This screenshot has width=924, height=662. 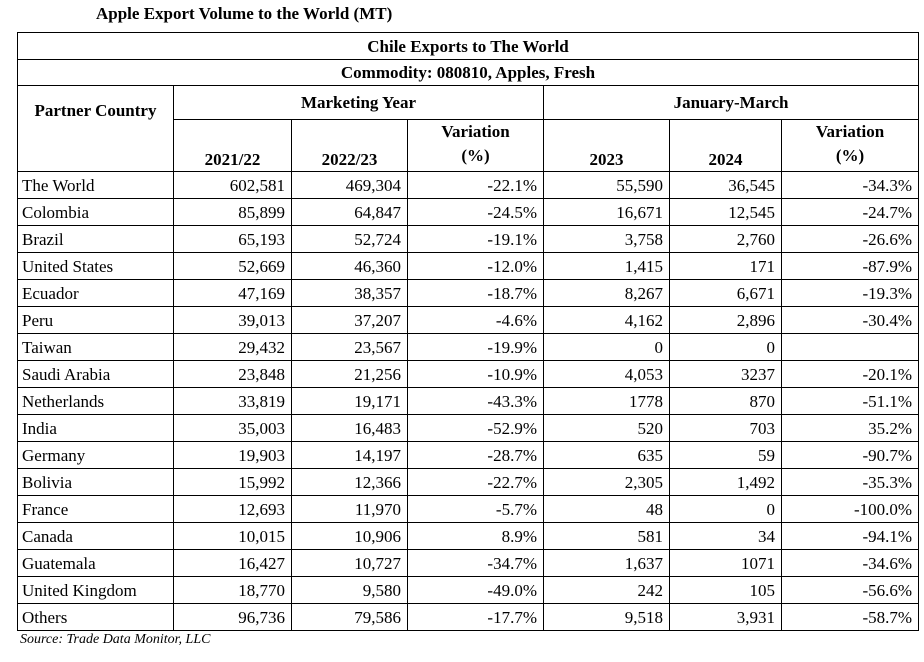 I want to click on value-2023: 4,053, so click(x=606, y=374).